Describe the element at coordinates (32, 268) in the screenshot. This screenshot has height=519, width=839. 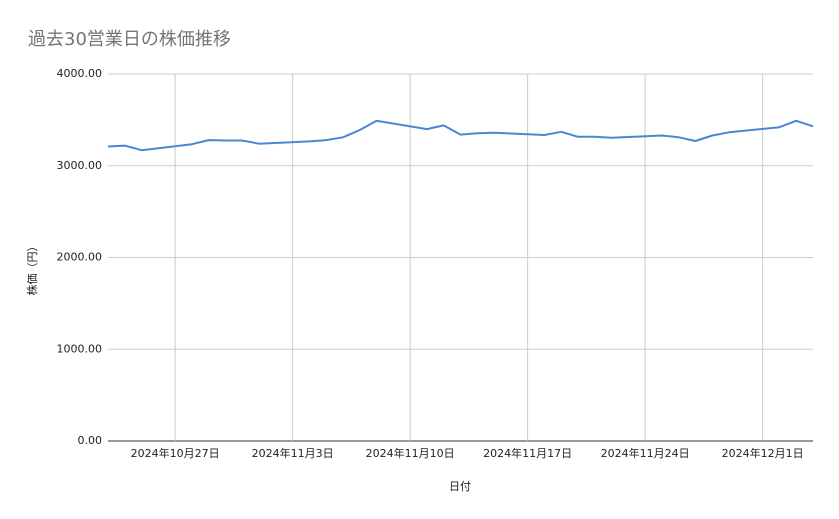
I see `y-axis-title: 株価（円）` at that location.